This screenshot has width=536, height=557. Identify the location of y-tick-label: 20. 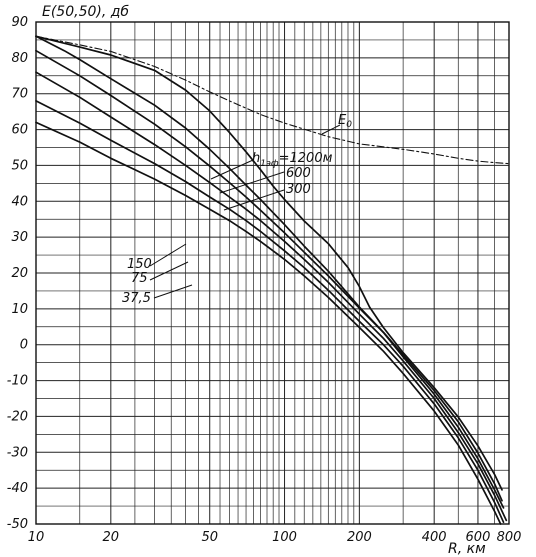
(19, 273).